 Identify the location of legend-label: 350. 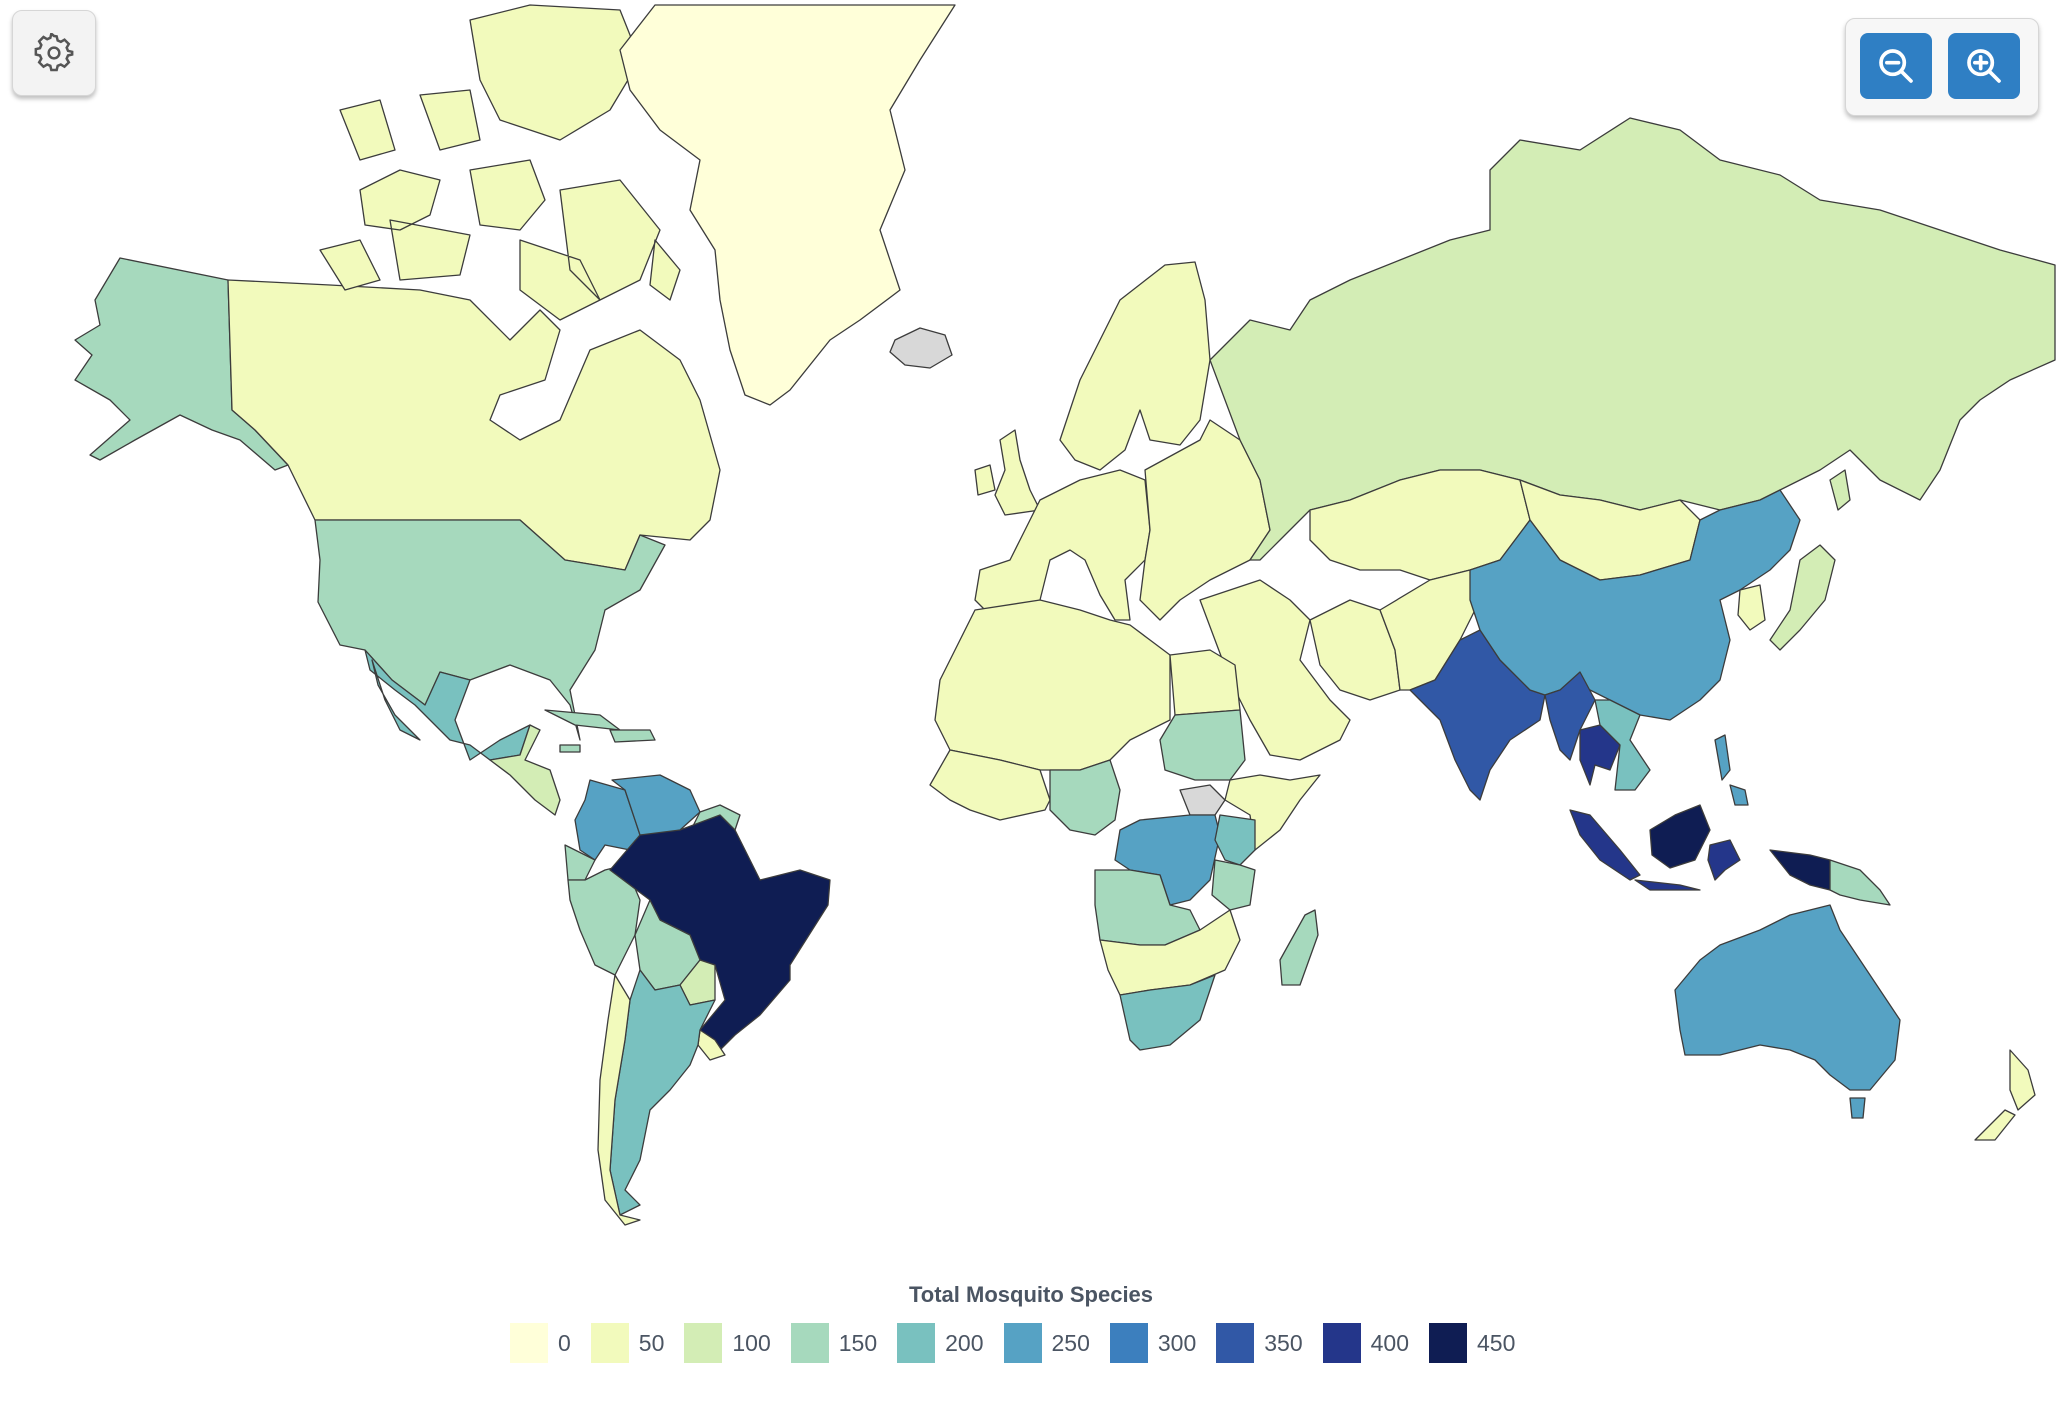
(1283, 1342).